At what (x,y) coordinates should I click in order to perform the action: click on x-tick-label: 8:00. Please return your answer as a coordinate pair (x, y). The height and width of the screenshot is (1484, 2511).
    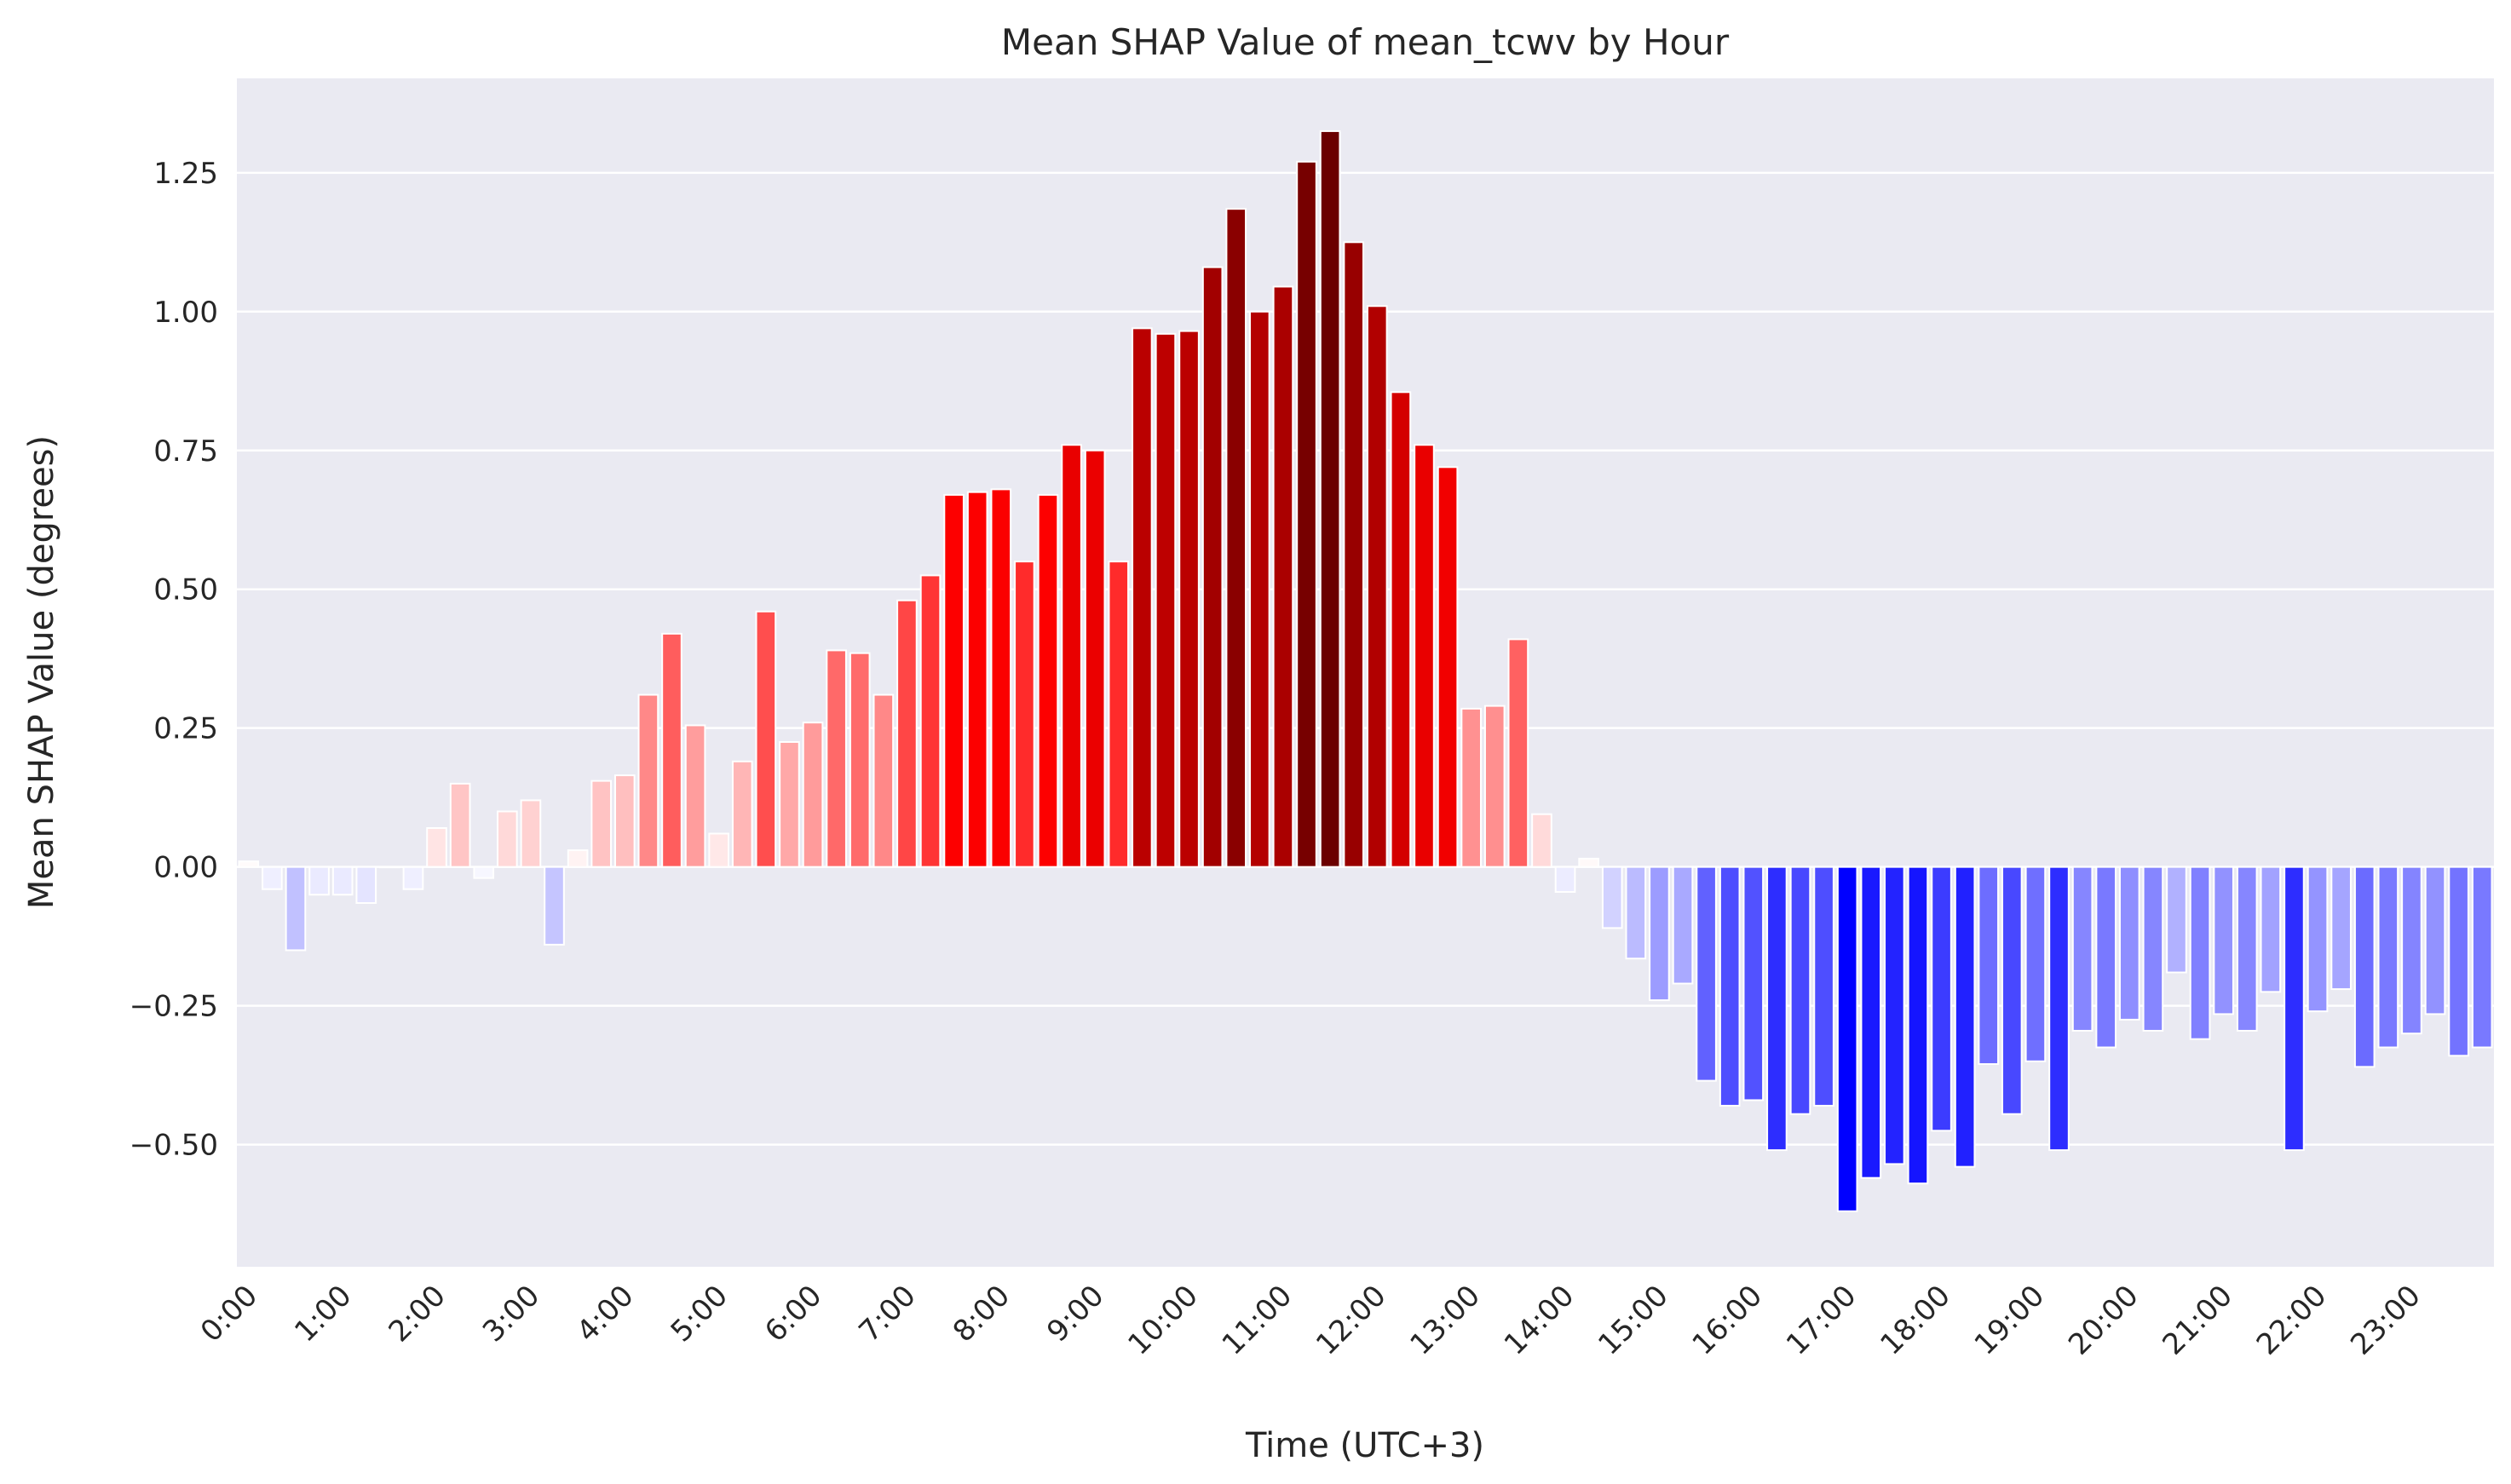
    Looking at the image, I should click on (981, 1314).